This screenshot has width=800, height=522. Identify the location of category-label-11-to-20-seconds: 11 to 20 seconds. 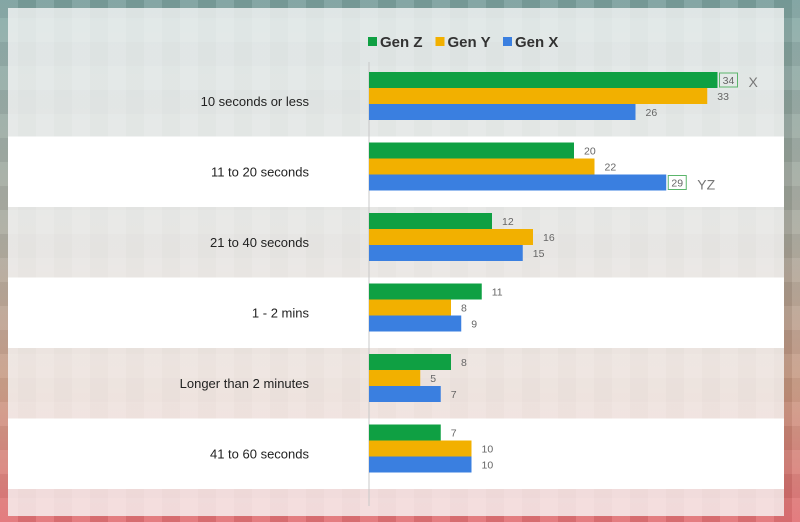
(260, 172).